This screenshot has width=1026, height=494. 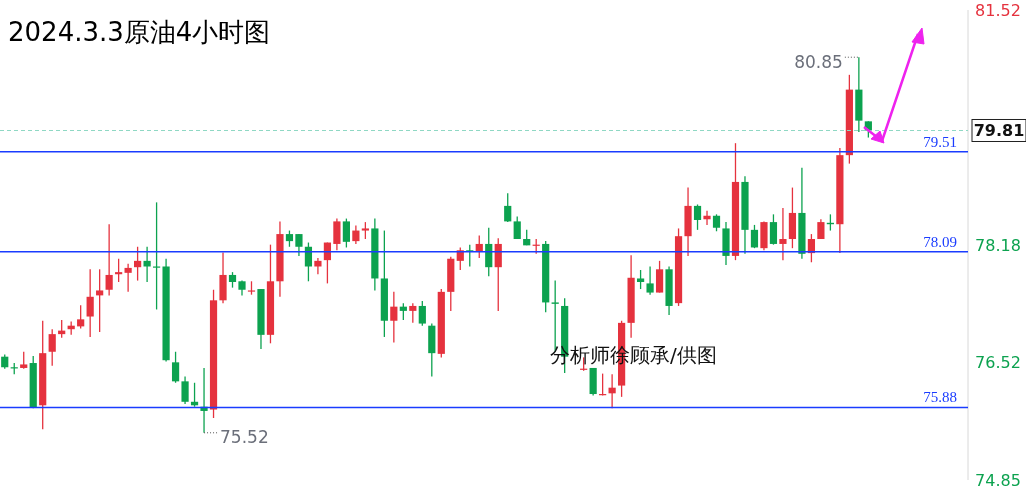 I want to click on ref-line-label: 79.51, so click(x=940, y=141).